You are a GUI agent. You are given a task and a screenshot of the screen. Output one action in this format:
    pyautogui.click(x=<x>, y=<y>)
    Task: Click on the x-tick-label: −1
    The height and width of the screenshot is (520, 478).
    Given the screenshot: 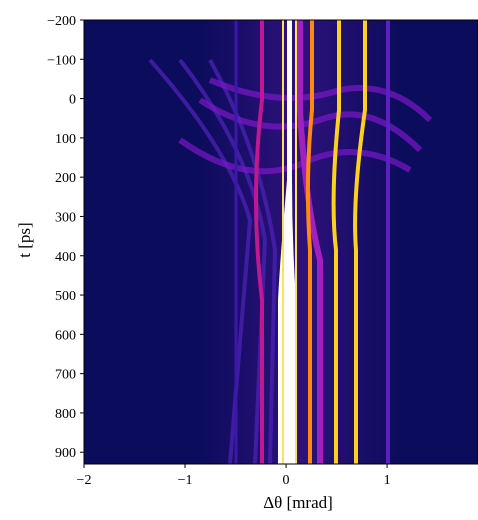 What is the action you would take?
    pyautogui.click(x=185, y=480)
    